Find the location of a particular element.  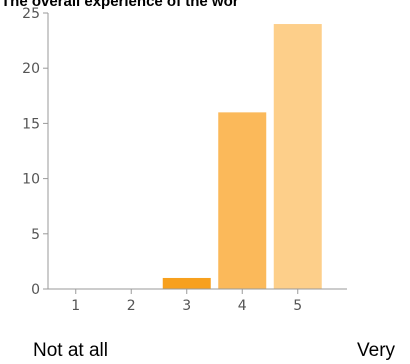

scale-label-low: Not at all is located at coordinates (70, 350).